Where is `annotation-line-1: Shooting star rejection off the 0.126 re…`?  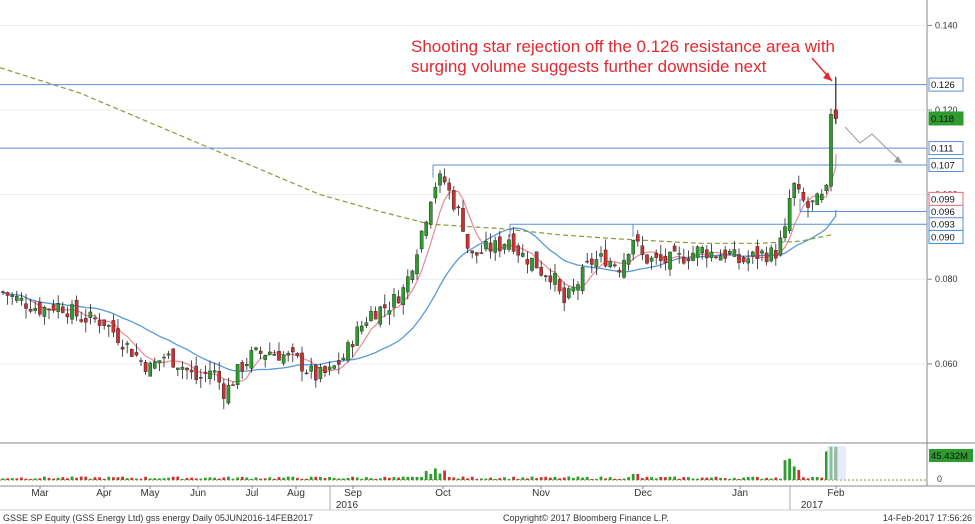
annotation-line-1: Shooting star rejection off the 0.126 re… is located at coordinates (623, 46).